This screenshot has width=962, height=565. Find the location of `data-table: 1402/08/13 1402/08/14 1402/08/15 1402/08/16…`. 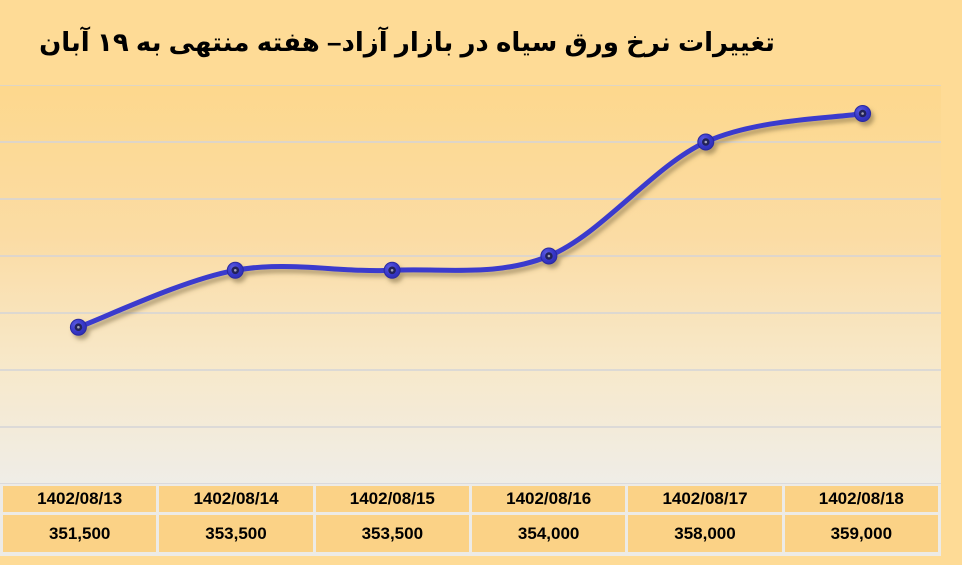

data-table: 1402/08/13 1402/08/14 1402/08/15 1402/08/16… is located at coordinates (470, 520).